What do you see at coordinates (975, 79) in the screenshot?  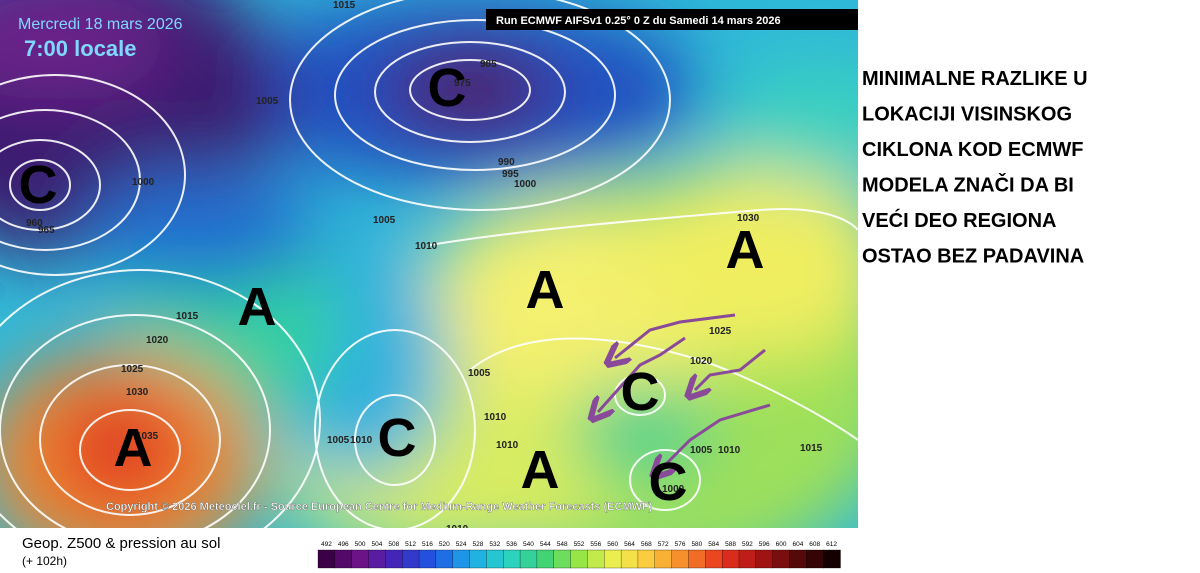 I see `annotation-line: MINIMALNE RAZLIKE U` at bounding box center [975, 79].